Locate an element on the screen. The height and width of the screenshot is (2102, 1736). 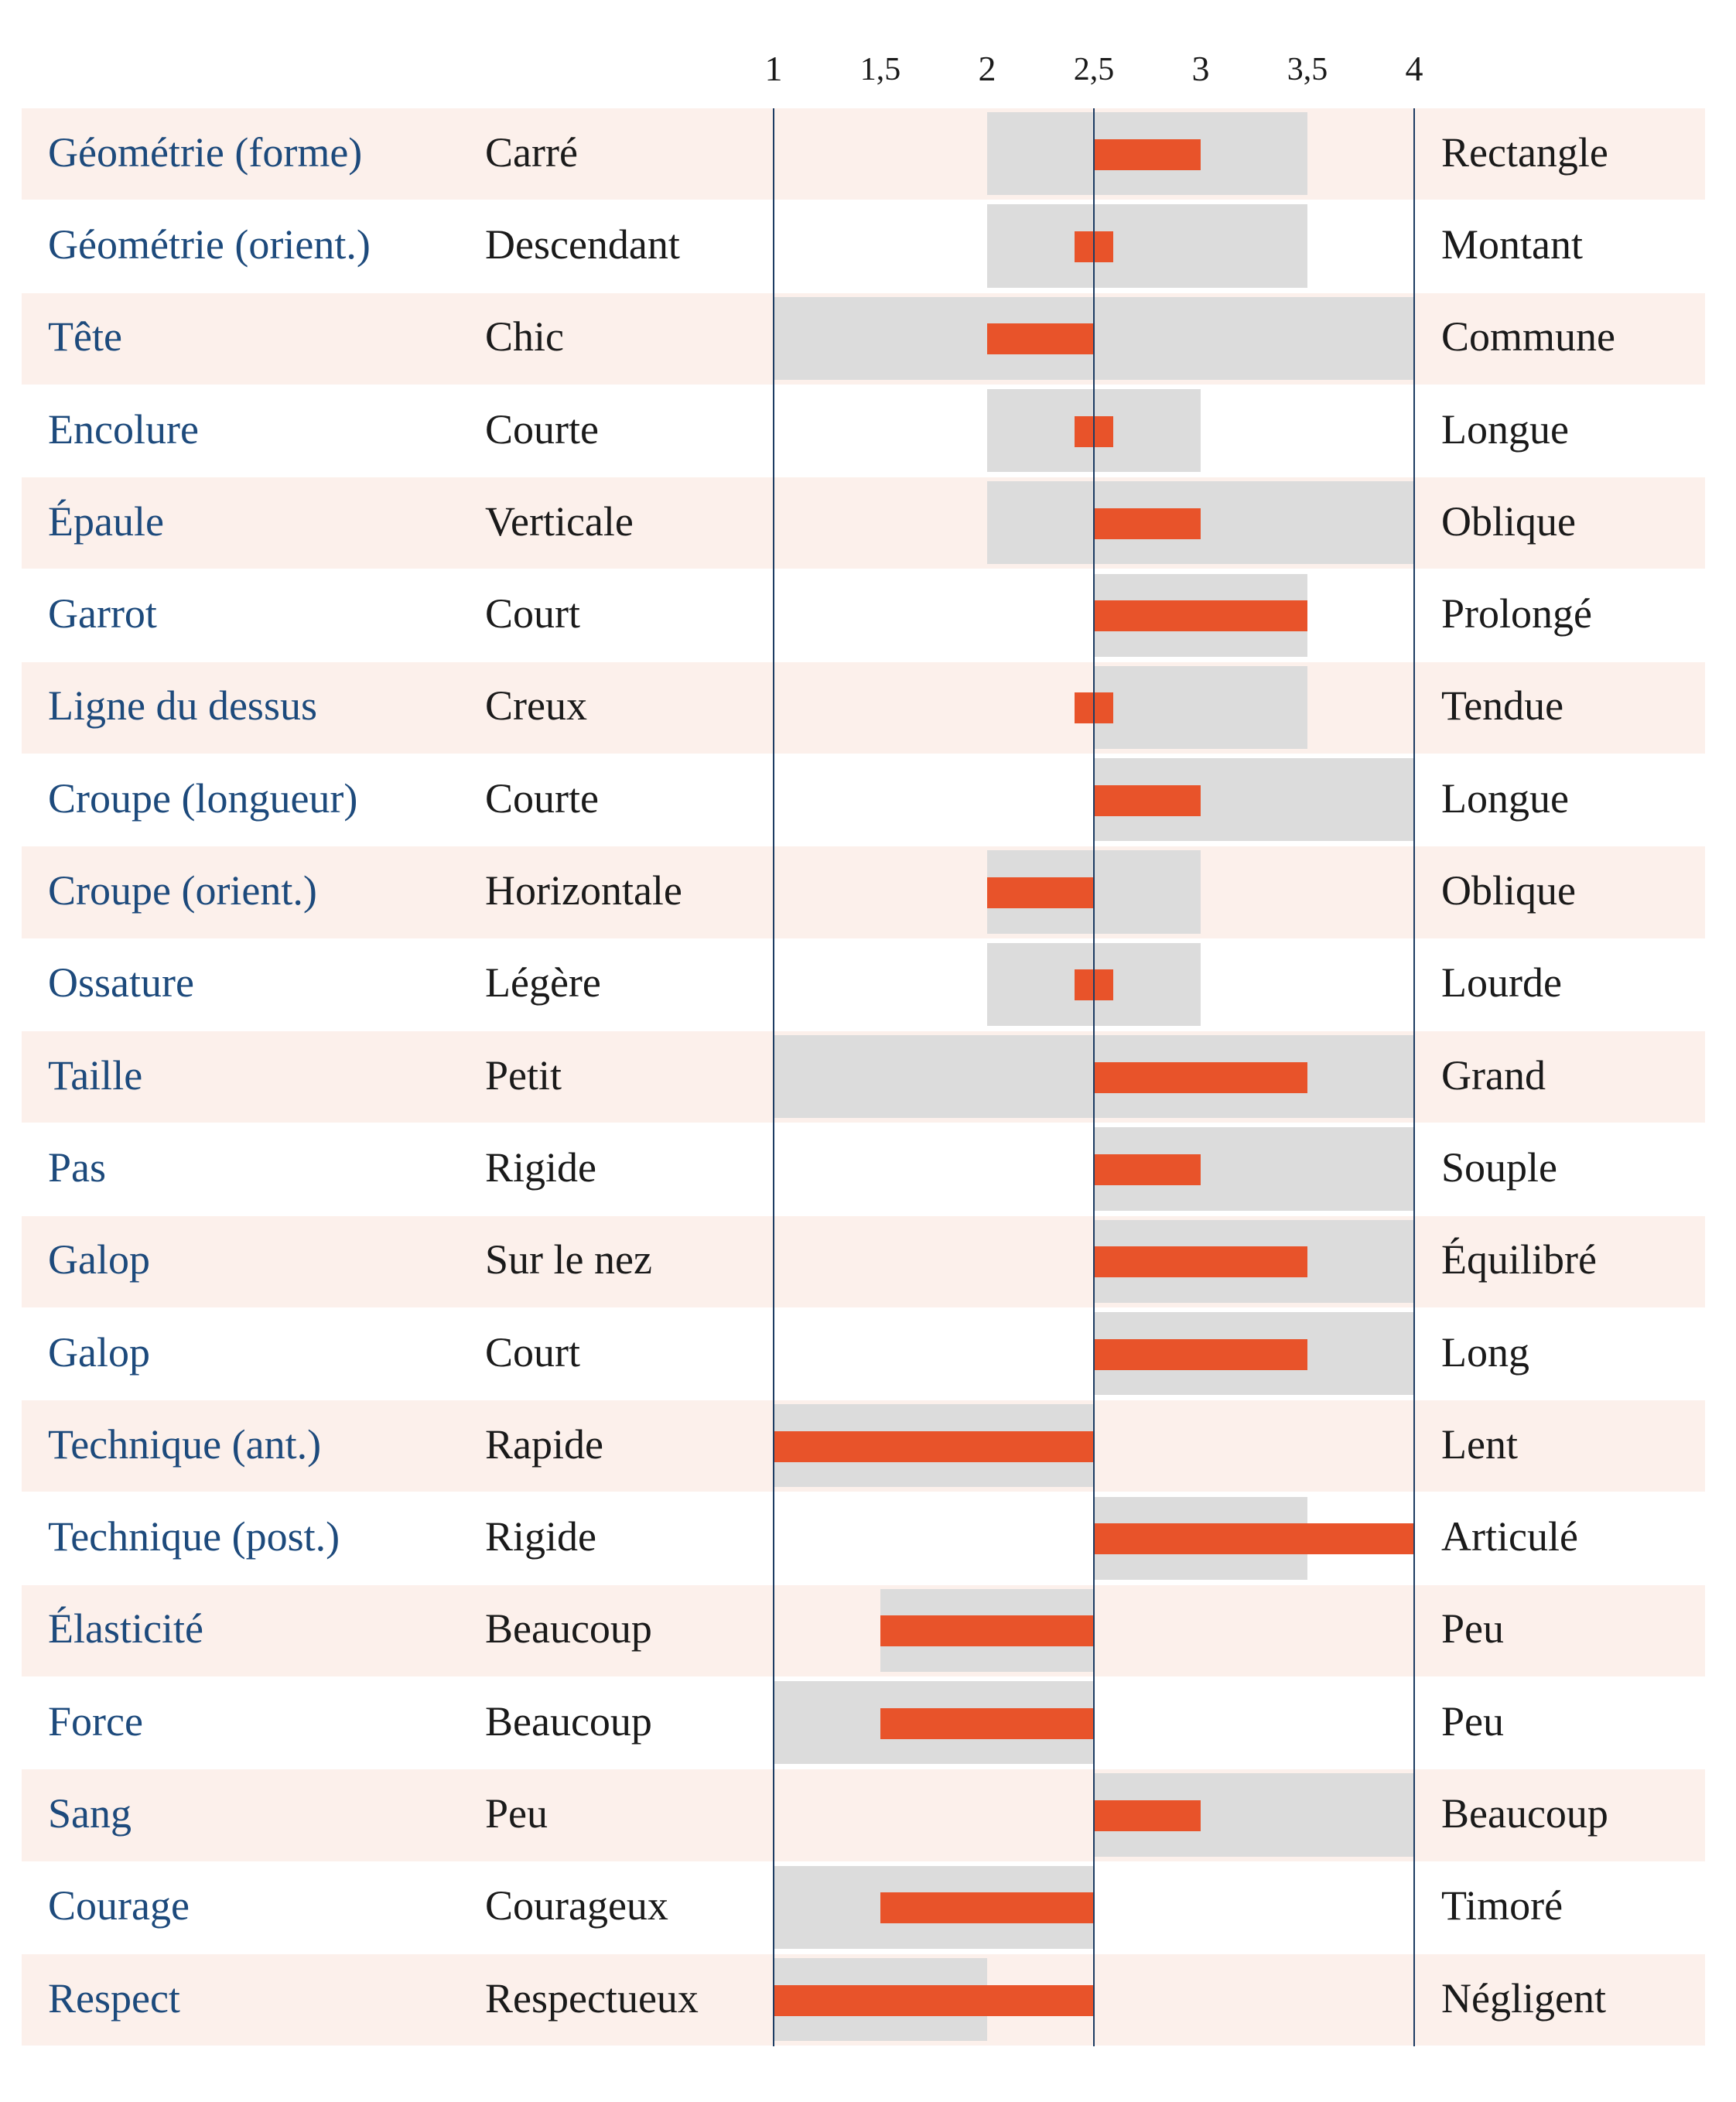
left-pole-label: Rapide is located at coordinates (544, 1444).